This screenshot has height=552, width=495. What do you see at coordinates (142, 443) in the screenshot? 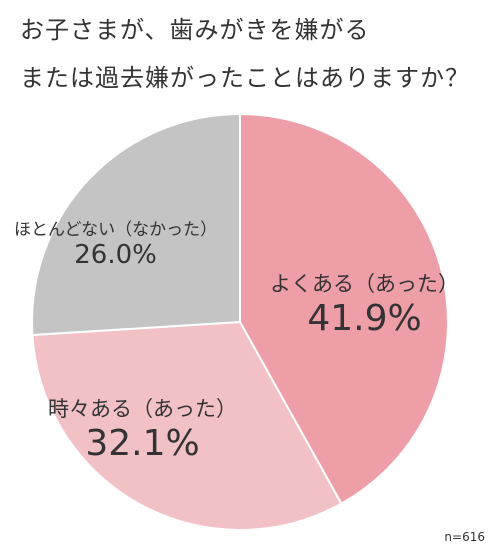
I see `slice-value-sometimes: 32.1%` at bounding box center [142, 443].